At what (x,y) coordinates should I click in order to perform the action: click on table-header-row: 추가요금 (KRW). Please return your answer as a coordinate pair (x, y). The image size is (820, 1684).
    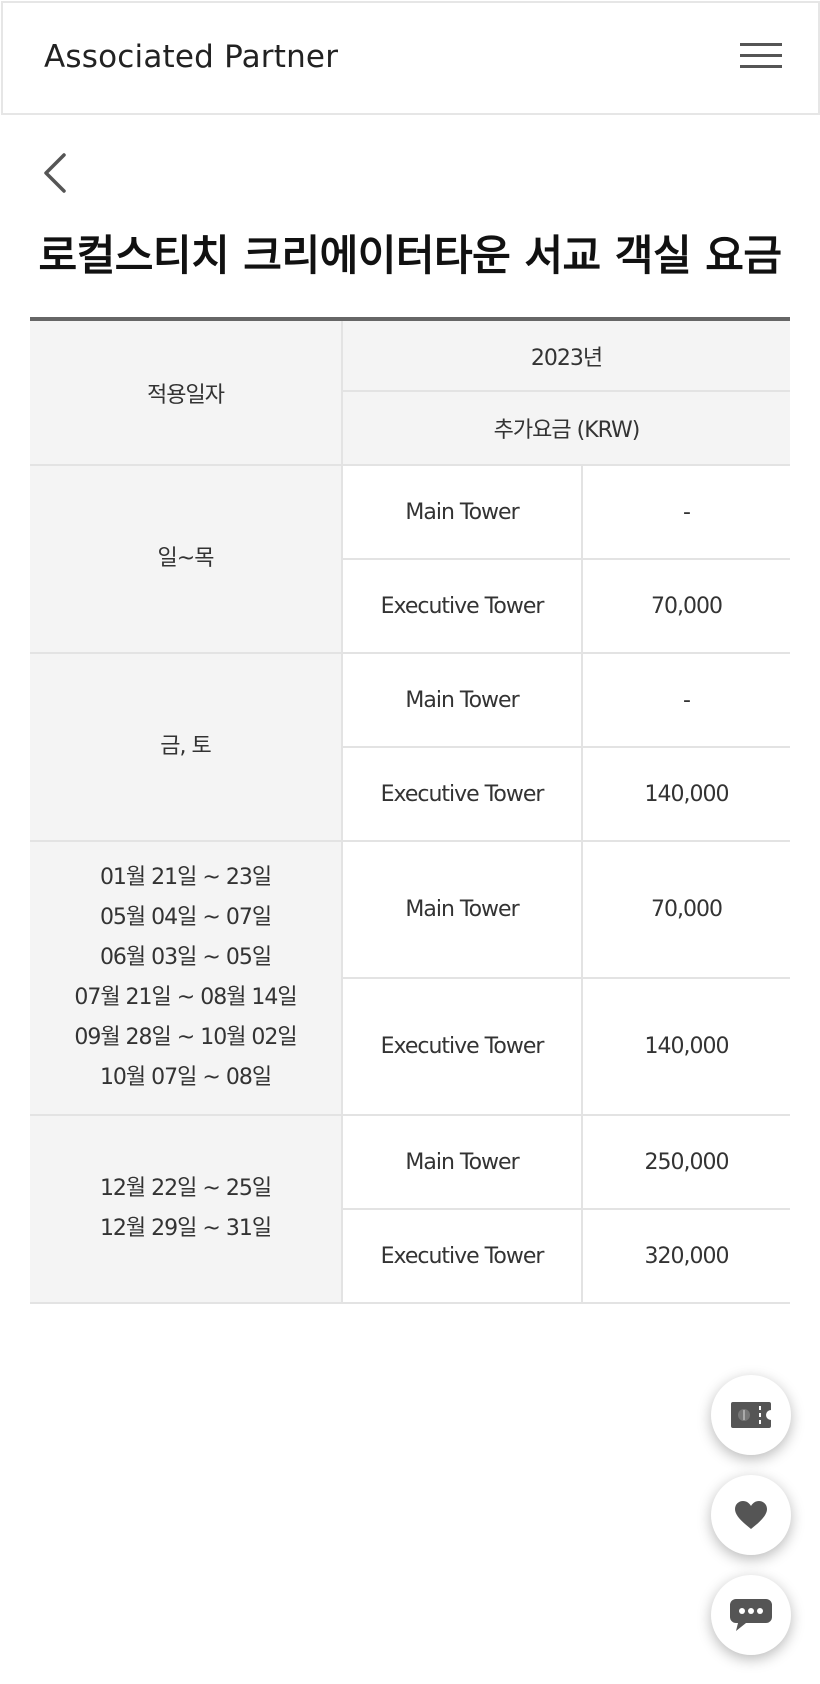
    Looking at the image, I should click on (410, 428).